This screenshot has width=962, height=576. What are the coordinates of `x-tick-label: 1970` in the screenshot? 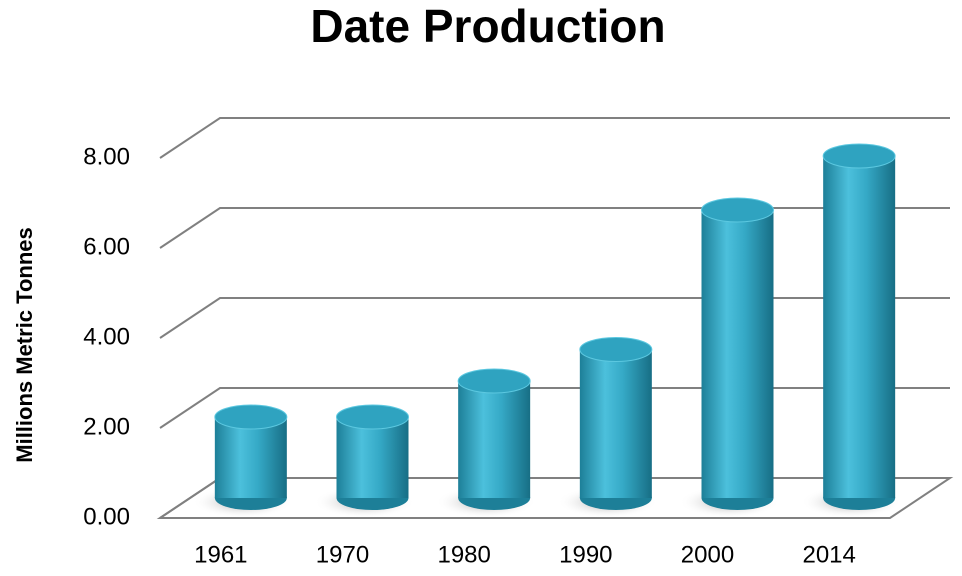 It's located at (342, 554).